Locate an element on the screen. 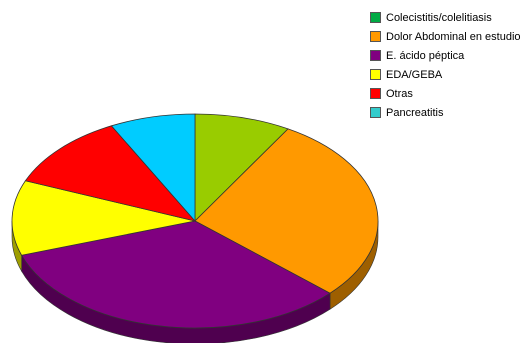 The height and width of the screenshot is (348, 523). legend-label: Otras is located at coordinates (399, 93).